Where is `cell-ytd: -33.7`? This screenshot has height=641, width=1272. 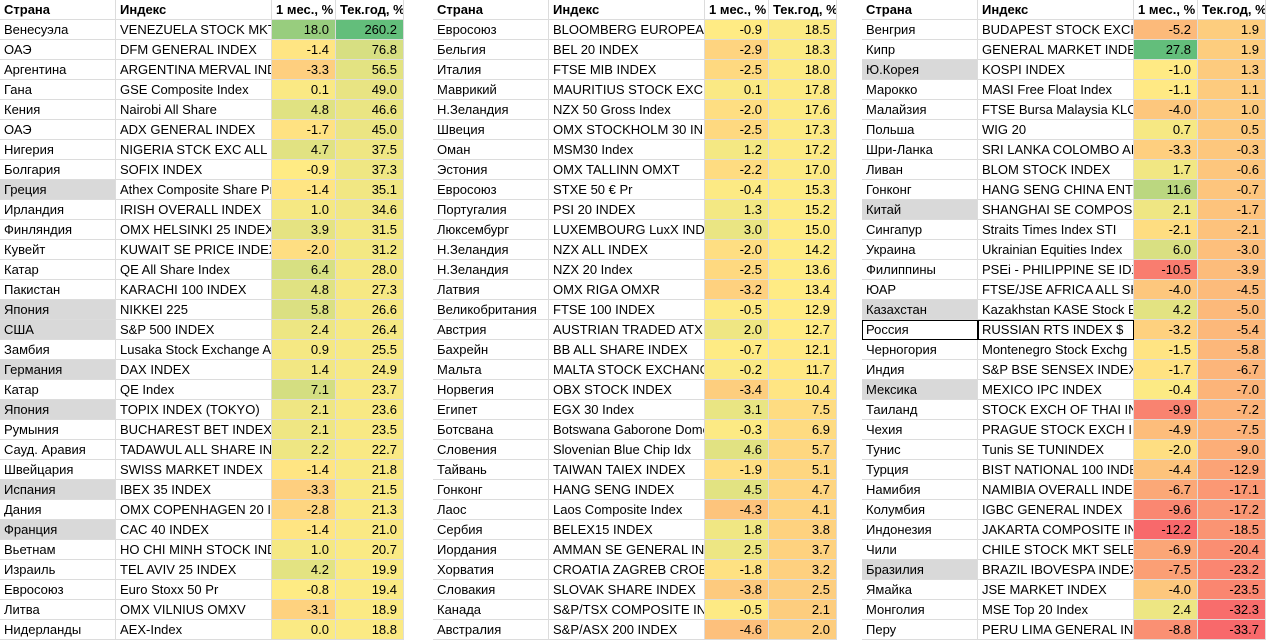
cell-ytd: -33.7 is located at coordinates (1232, 630).